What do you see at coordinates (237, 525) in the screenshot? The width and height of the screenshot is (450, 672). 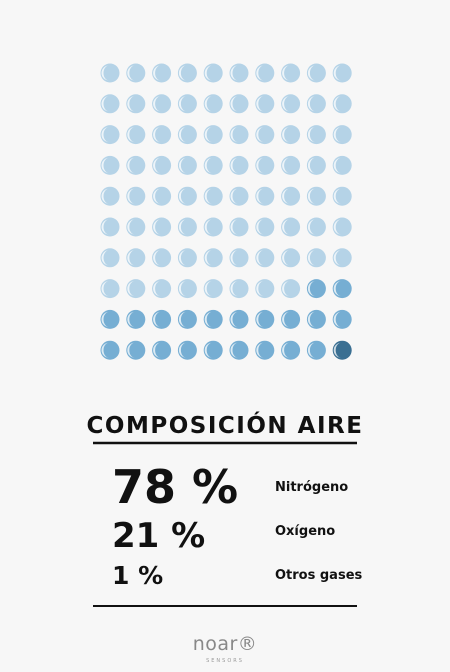 I see `legend: 78 % Nitrógeno 21 % Oxígeno 1 % Otros gases` at bounding box center [237, 525].